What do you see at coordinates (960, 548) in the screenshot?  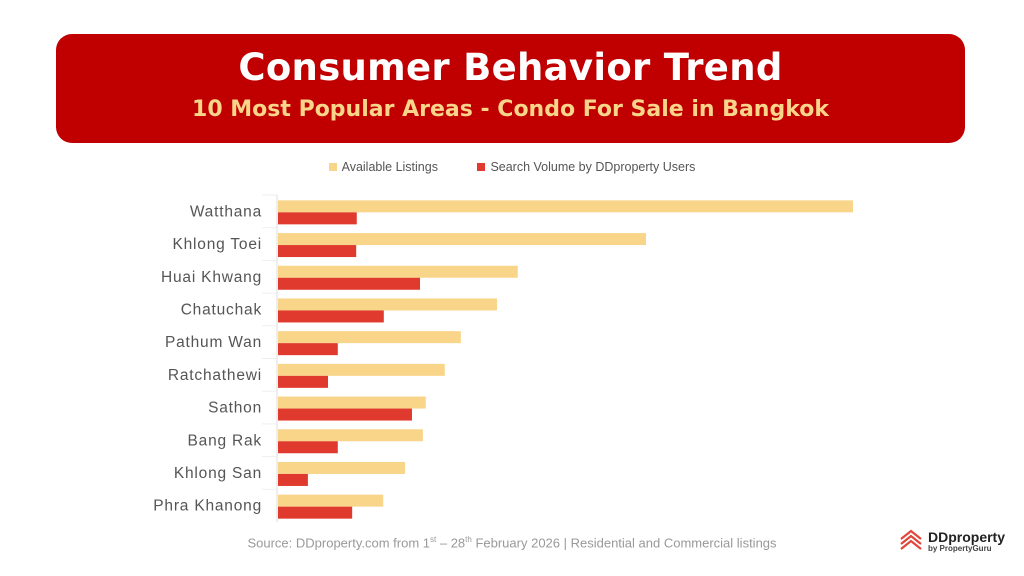 I see `logo-sub: by PropertyGuru` at bounding box center [960, 548].